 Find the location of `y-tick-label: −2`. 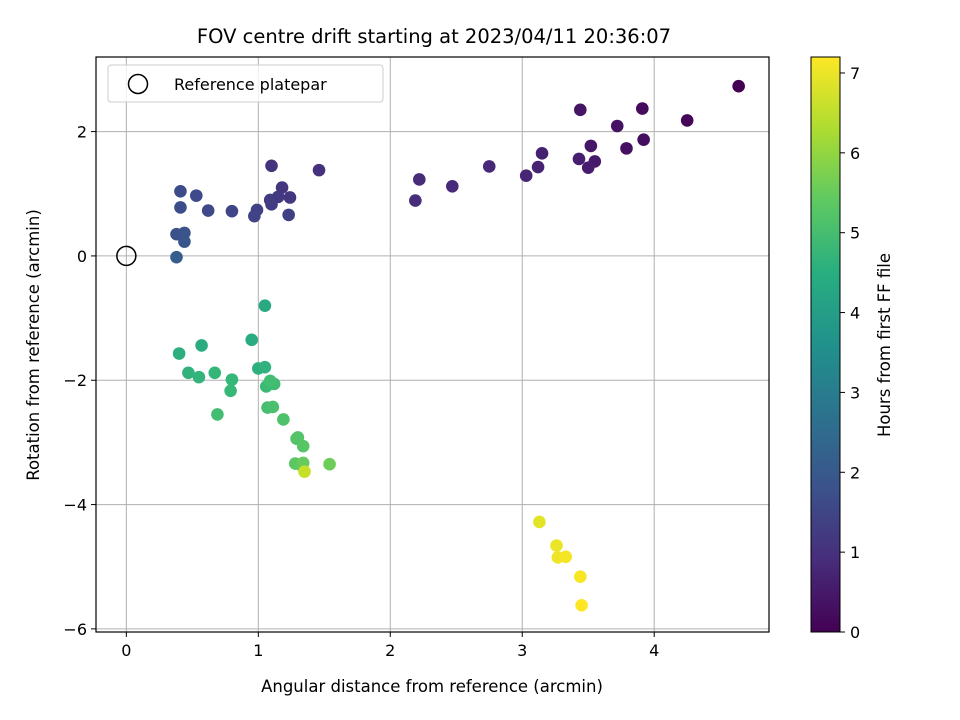

y-tick-label: −2 is located at coordinates (75, 380).